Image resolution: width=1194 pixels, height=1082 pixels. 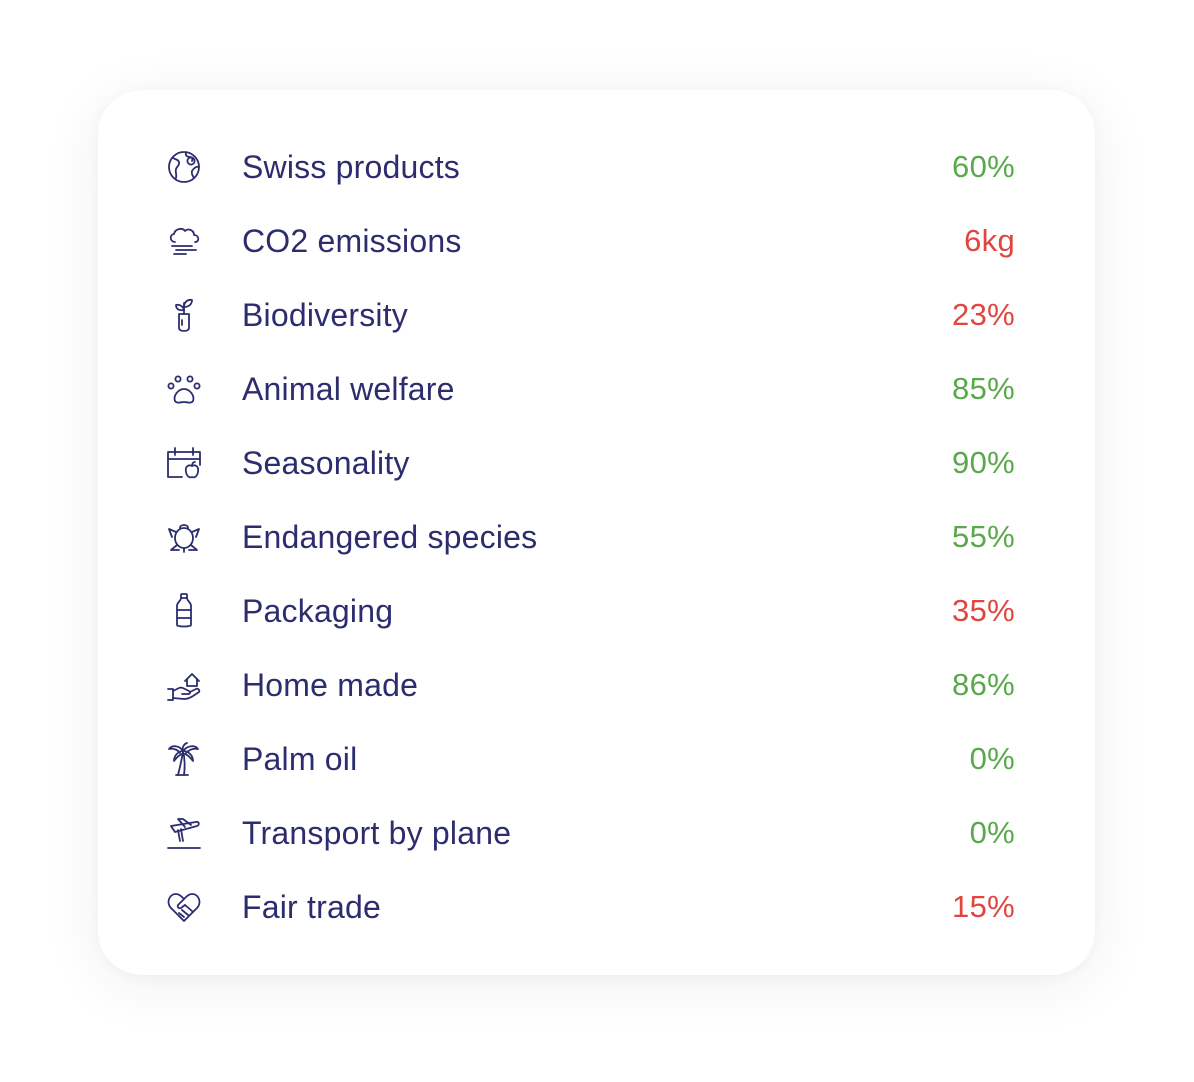 I want to click on globe-icon, so click(x=184, y=167).